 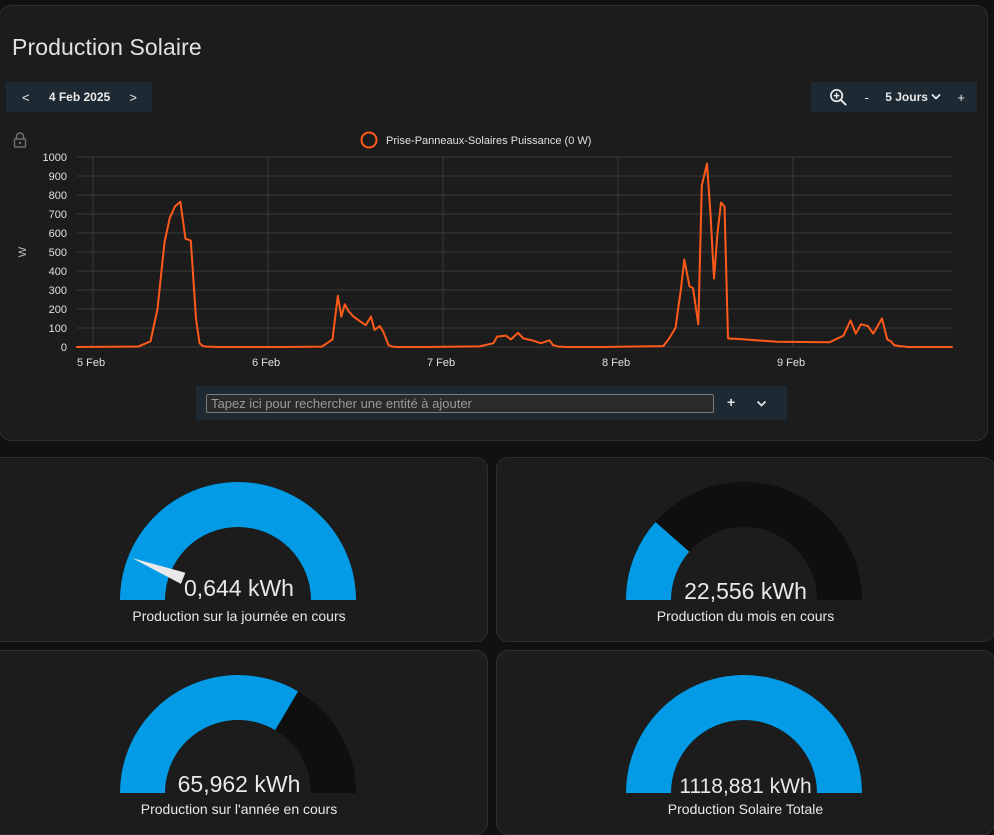 What do you see at coordinates (58, 329) in the screenshot?
I see `y-tick-label: 100` at bounding box center [58, 329].